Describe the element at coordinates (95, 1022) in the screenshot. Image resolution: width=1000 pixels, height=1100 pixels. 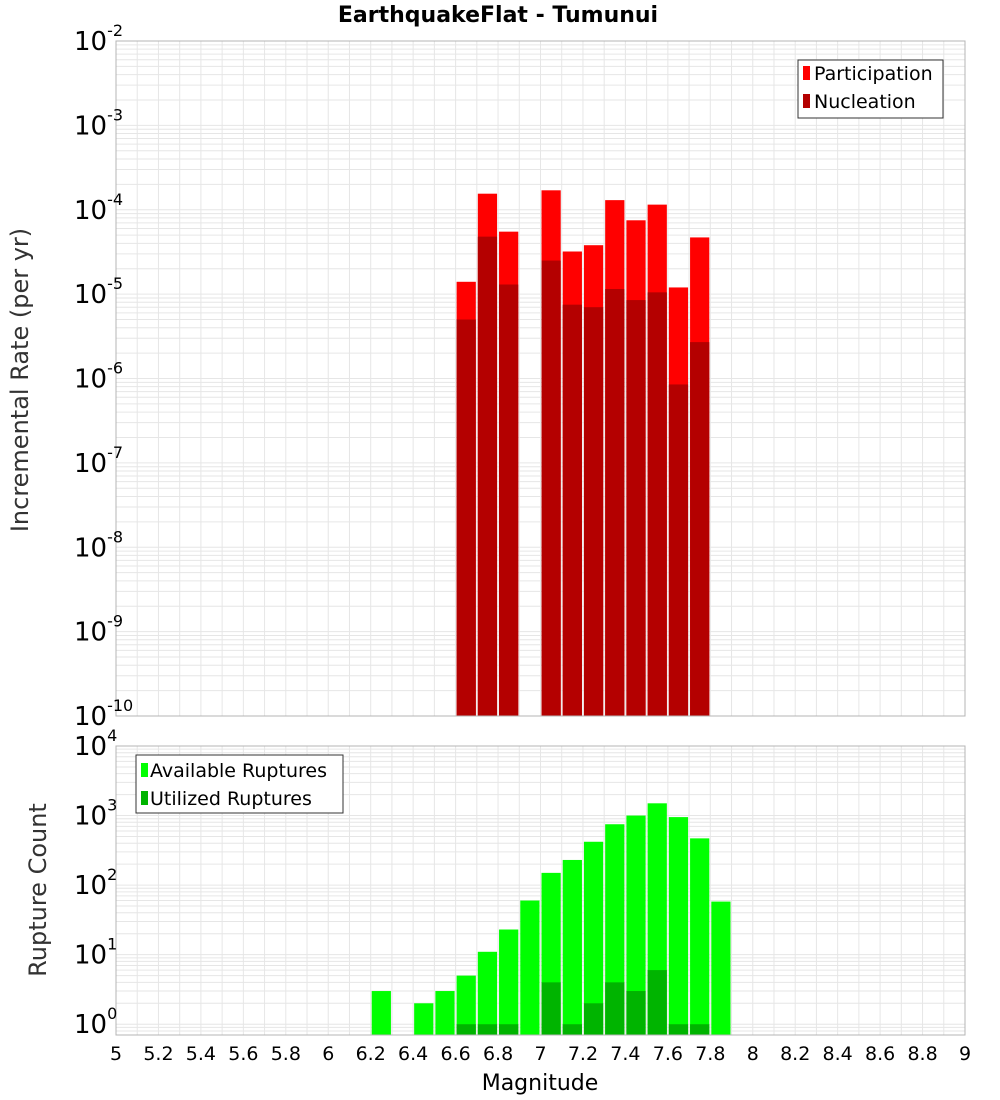
I see `bottom-y-tick-label: 10⁰` at that location.